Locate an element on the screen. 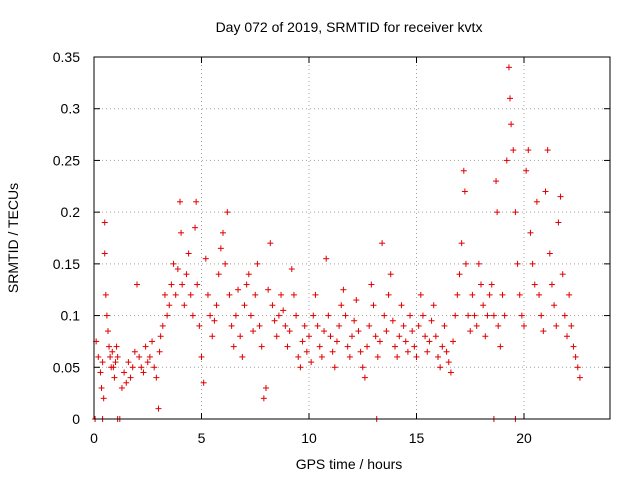 The image size is (640, 480). x-axis-label: GPS time / hours is located at coordinates (349, 464).